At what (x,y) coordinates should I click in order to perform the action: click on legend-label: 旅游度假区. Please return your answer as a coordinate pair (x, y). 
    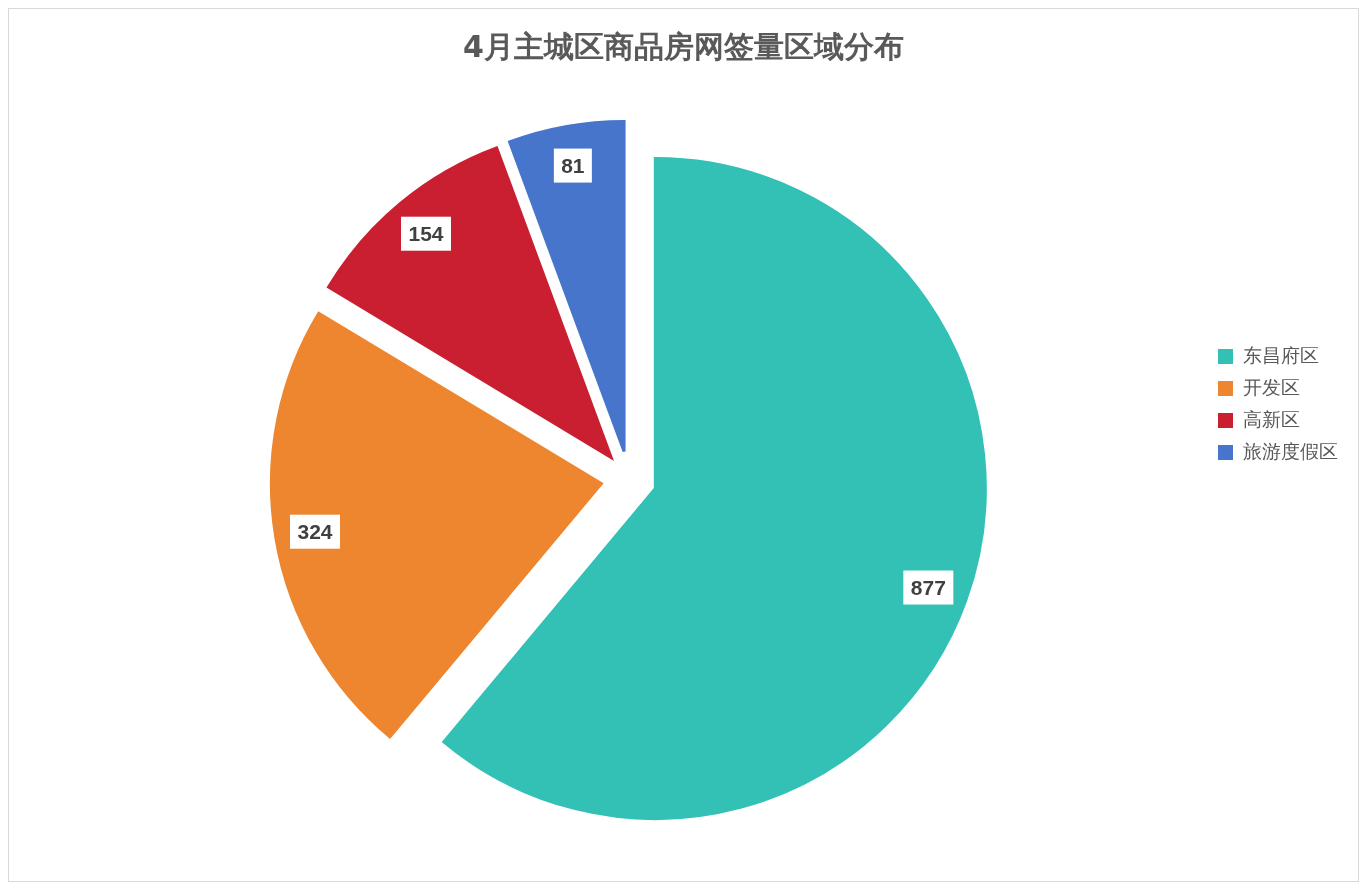
    Looking at the image, I should click on (1290, 451).